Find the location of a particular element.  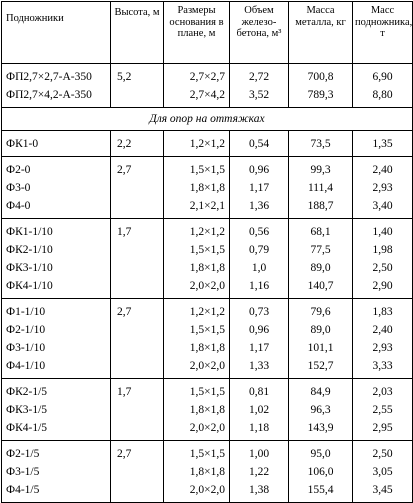

cell-volume: 0,56 is located at coordinates (259, 229).